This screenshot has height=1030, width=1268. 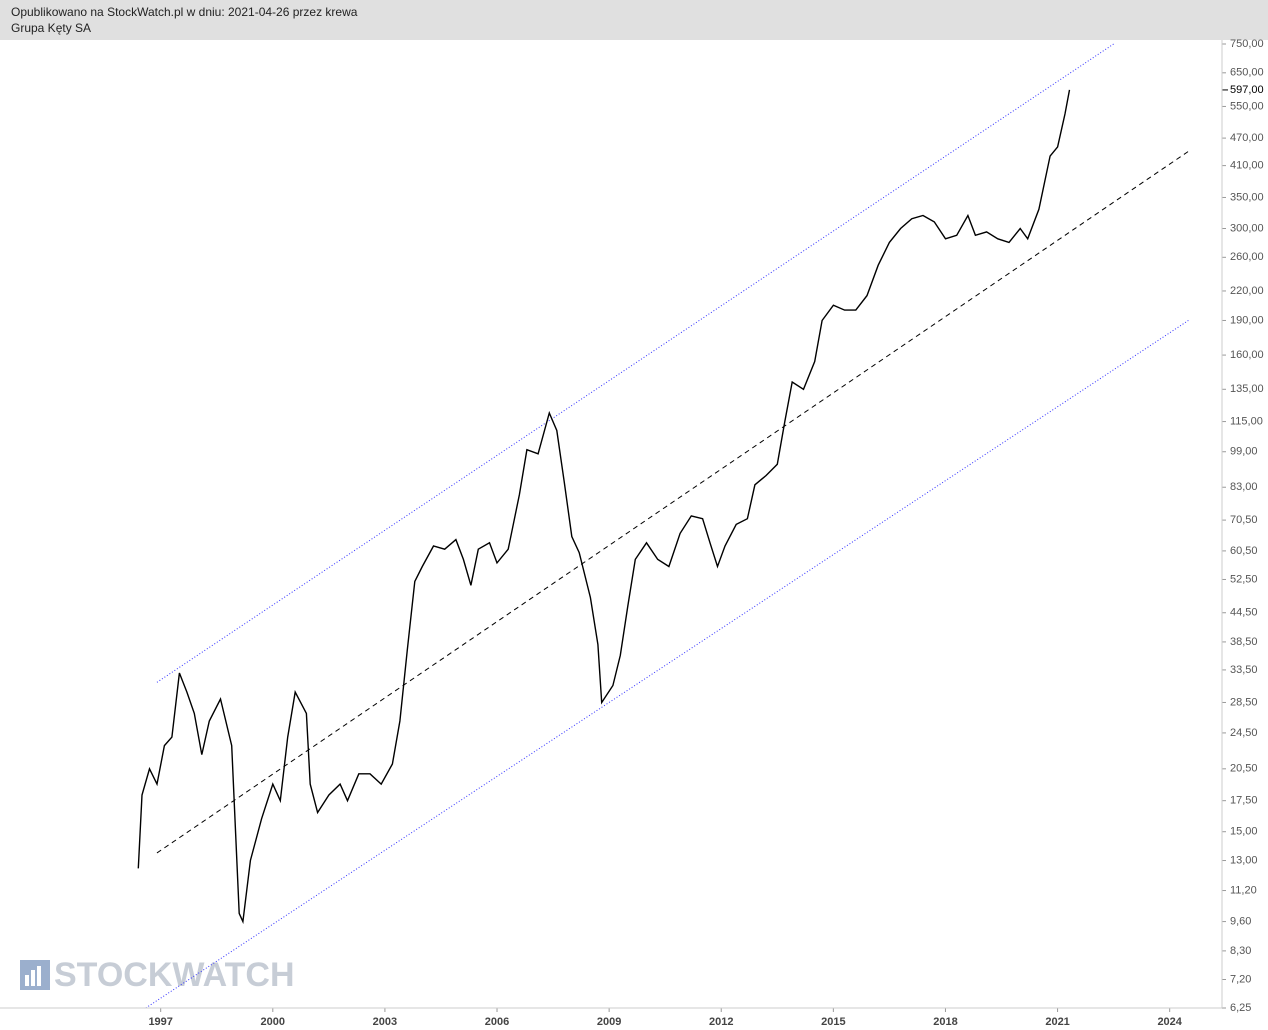 What do you see at coordinates (1244, 613) in the screenshot?
I see `y-tick-label: 44,50` at bounding box center [1244, 613].